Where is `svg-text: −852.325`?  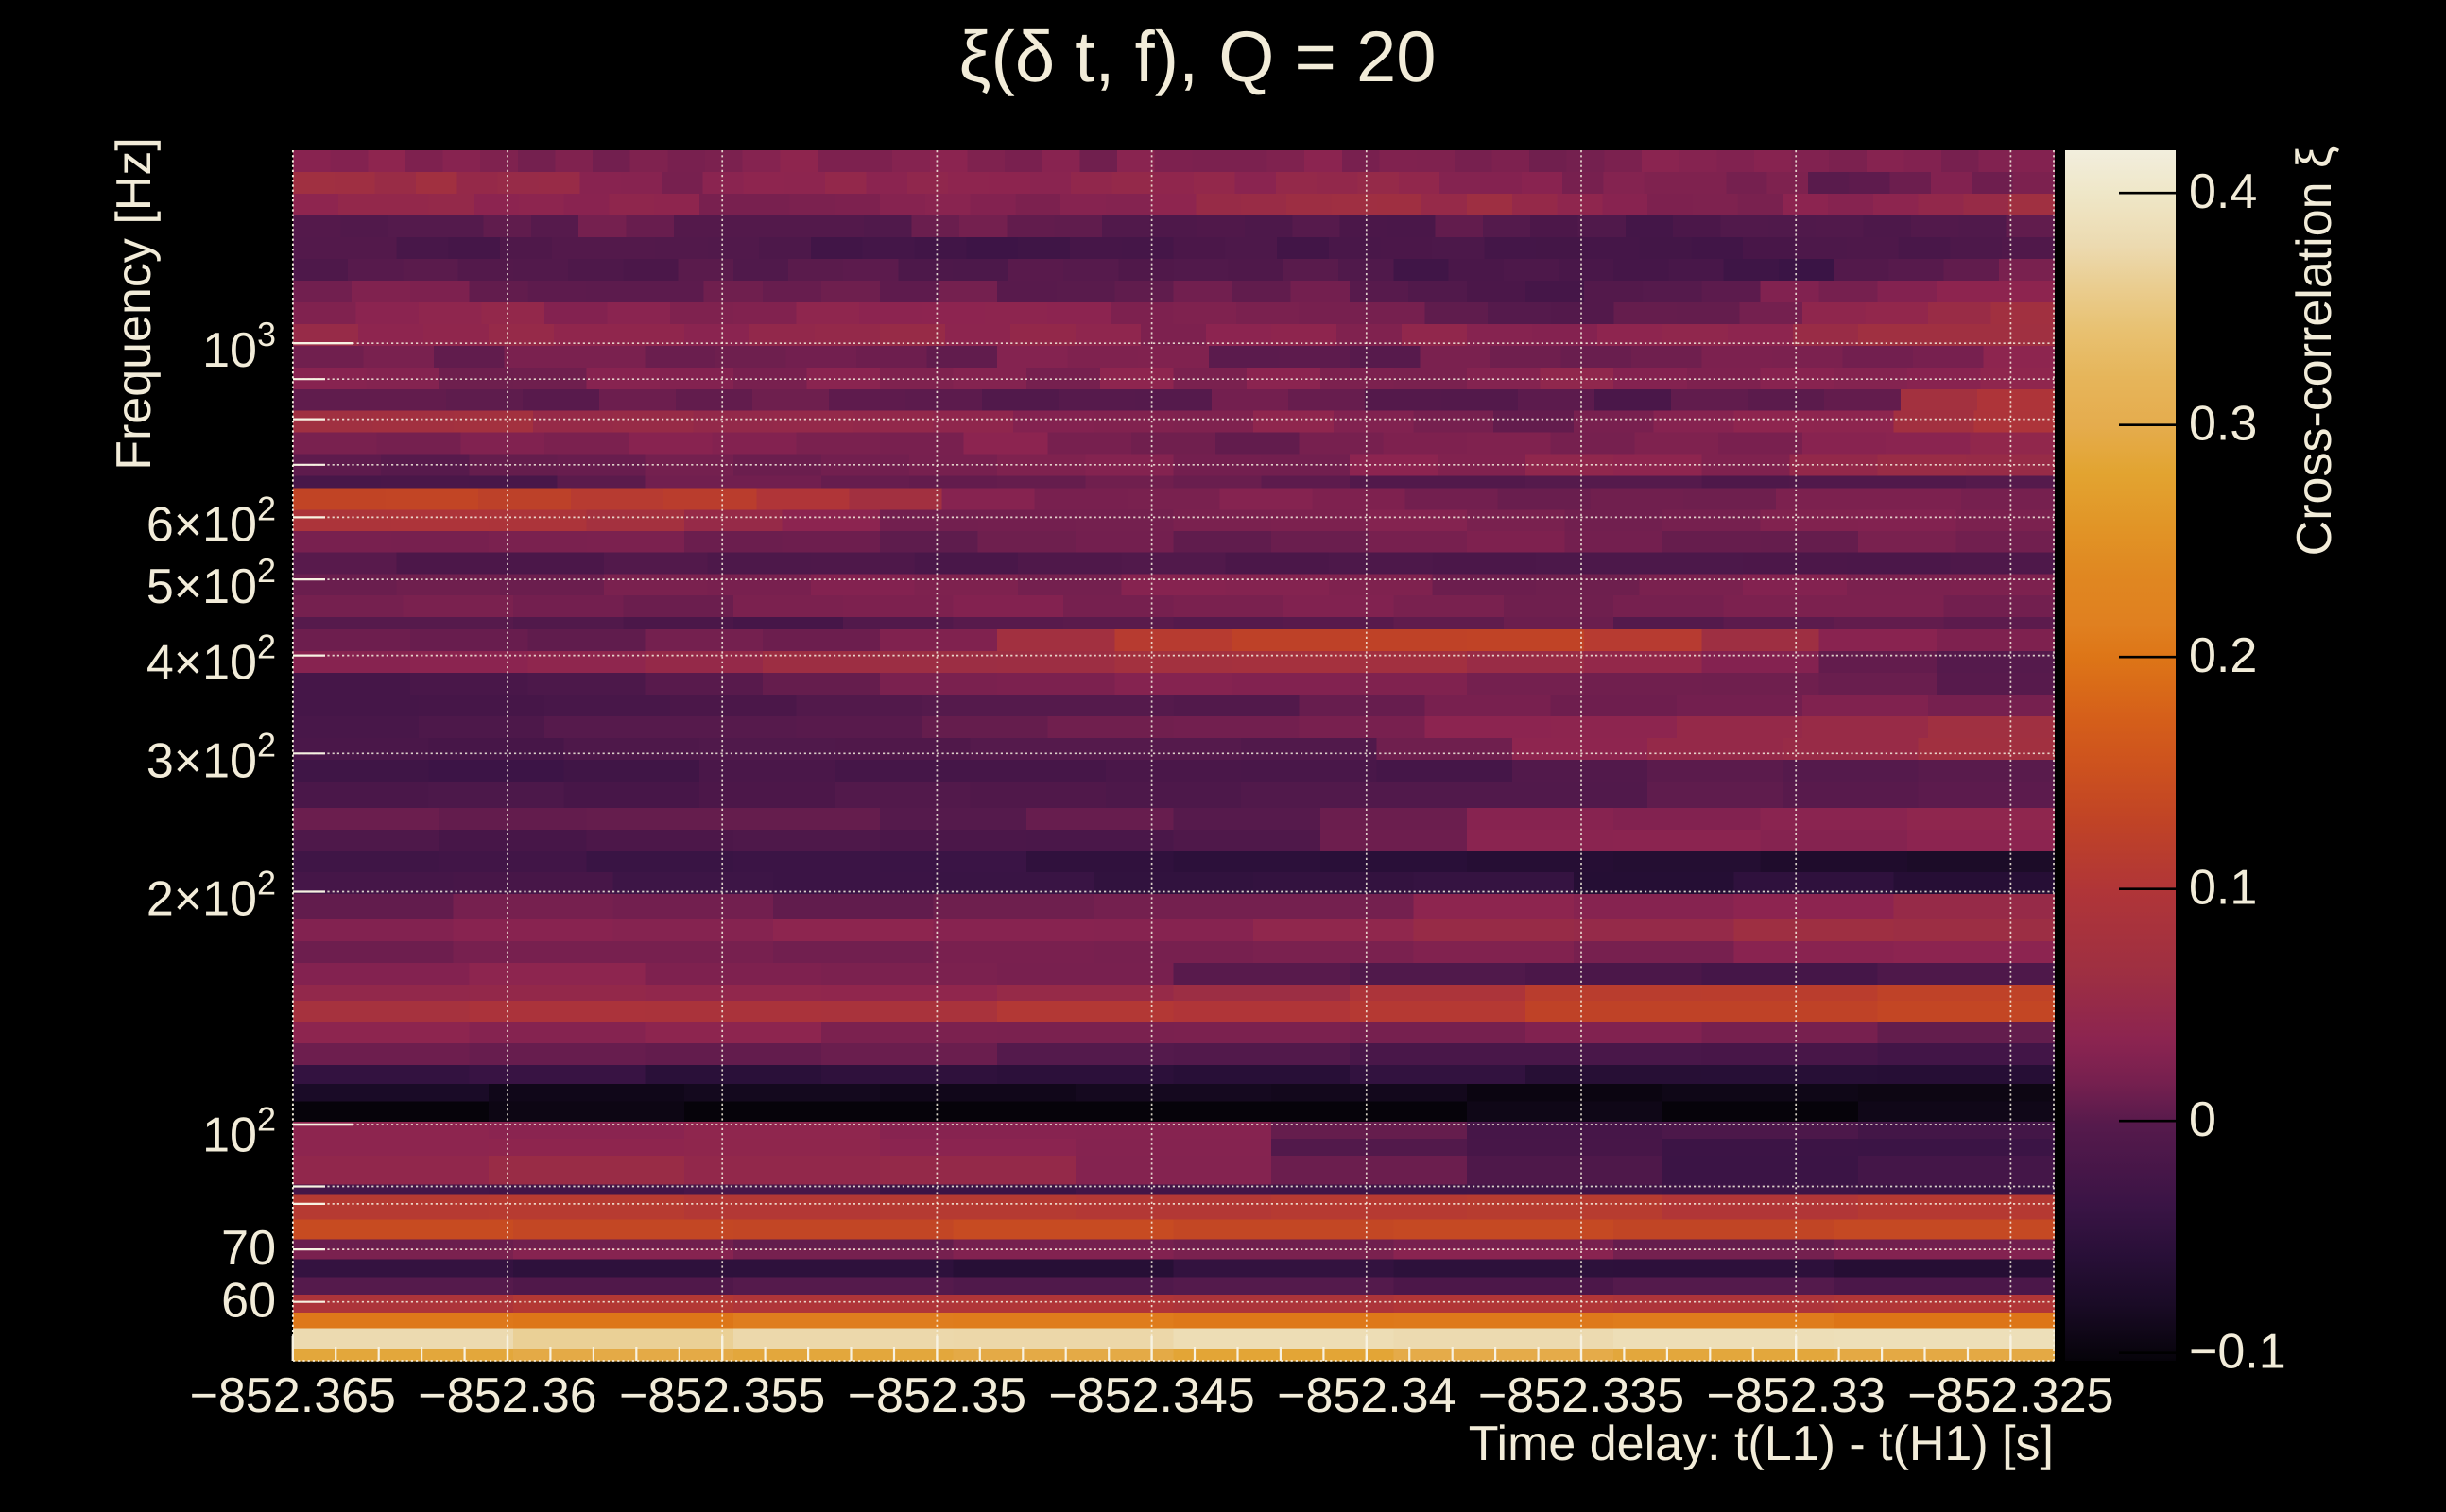
svg-text: −852.325 is located at coordinates (2010, 1395).